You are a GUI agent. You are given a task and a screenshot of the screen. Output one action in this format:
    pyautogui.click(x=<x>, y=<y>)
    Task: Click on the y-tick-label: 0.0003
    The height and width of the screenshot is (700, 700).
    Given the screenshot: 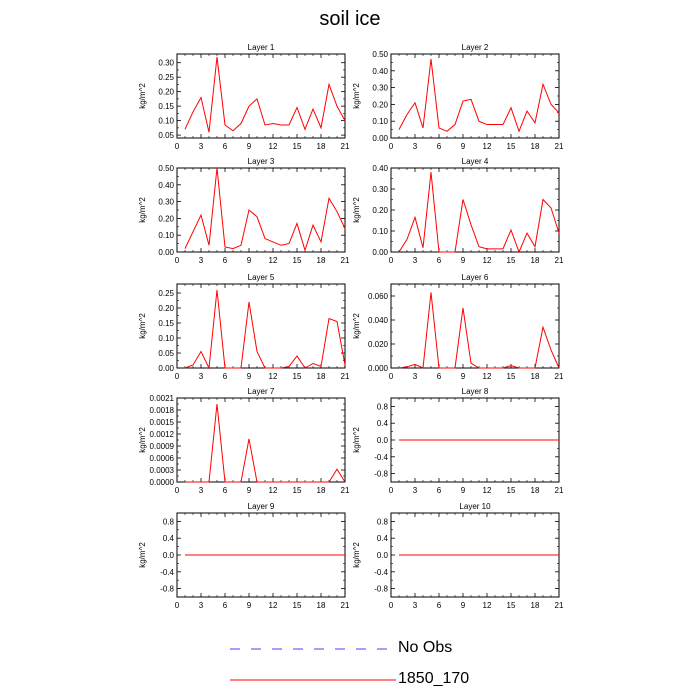 What is the action you would take?
    pyautogui.click(x=162, y=470)
    